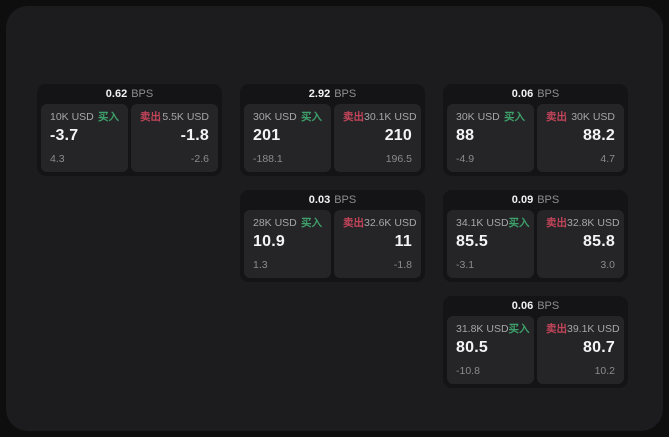 This screenshot has height=437, width=669. What do you see at coordinates (287, 138) in the screenshot?
I see `buy-quote-panel: 30K USD 买入 201 -188.1` at bounding box center [287, 138].